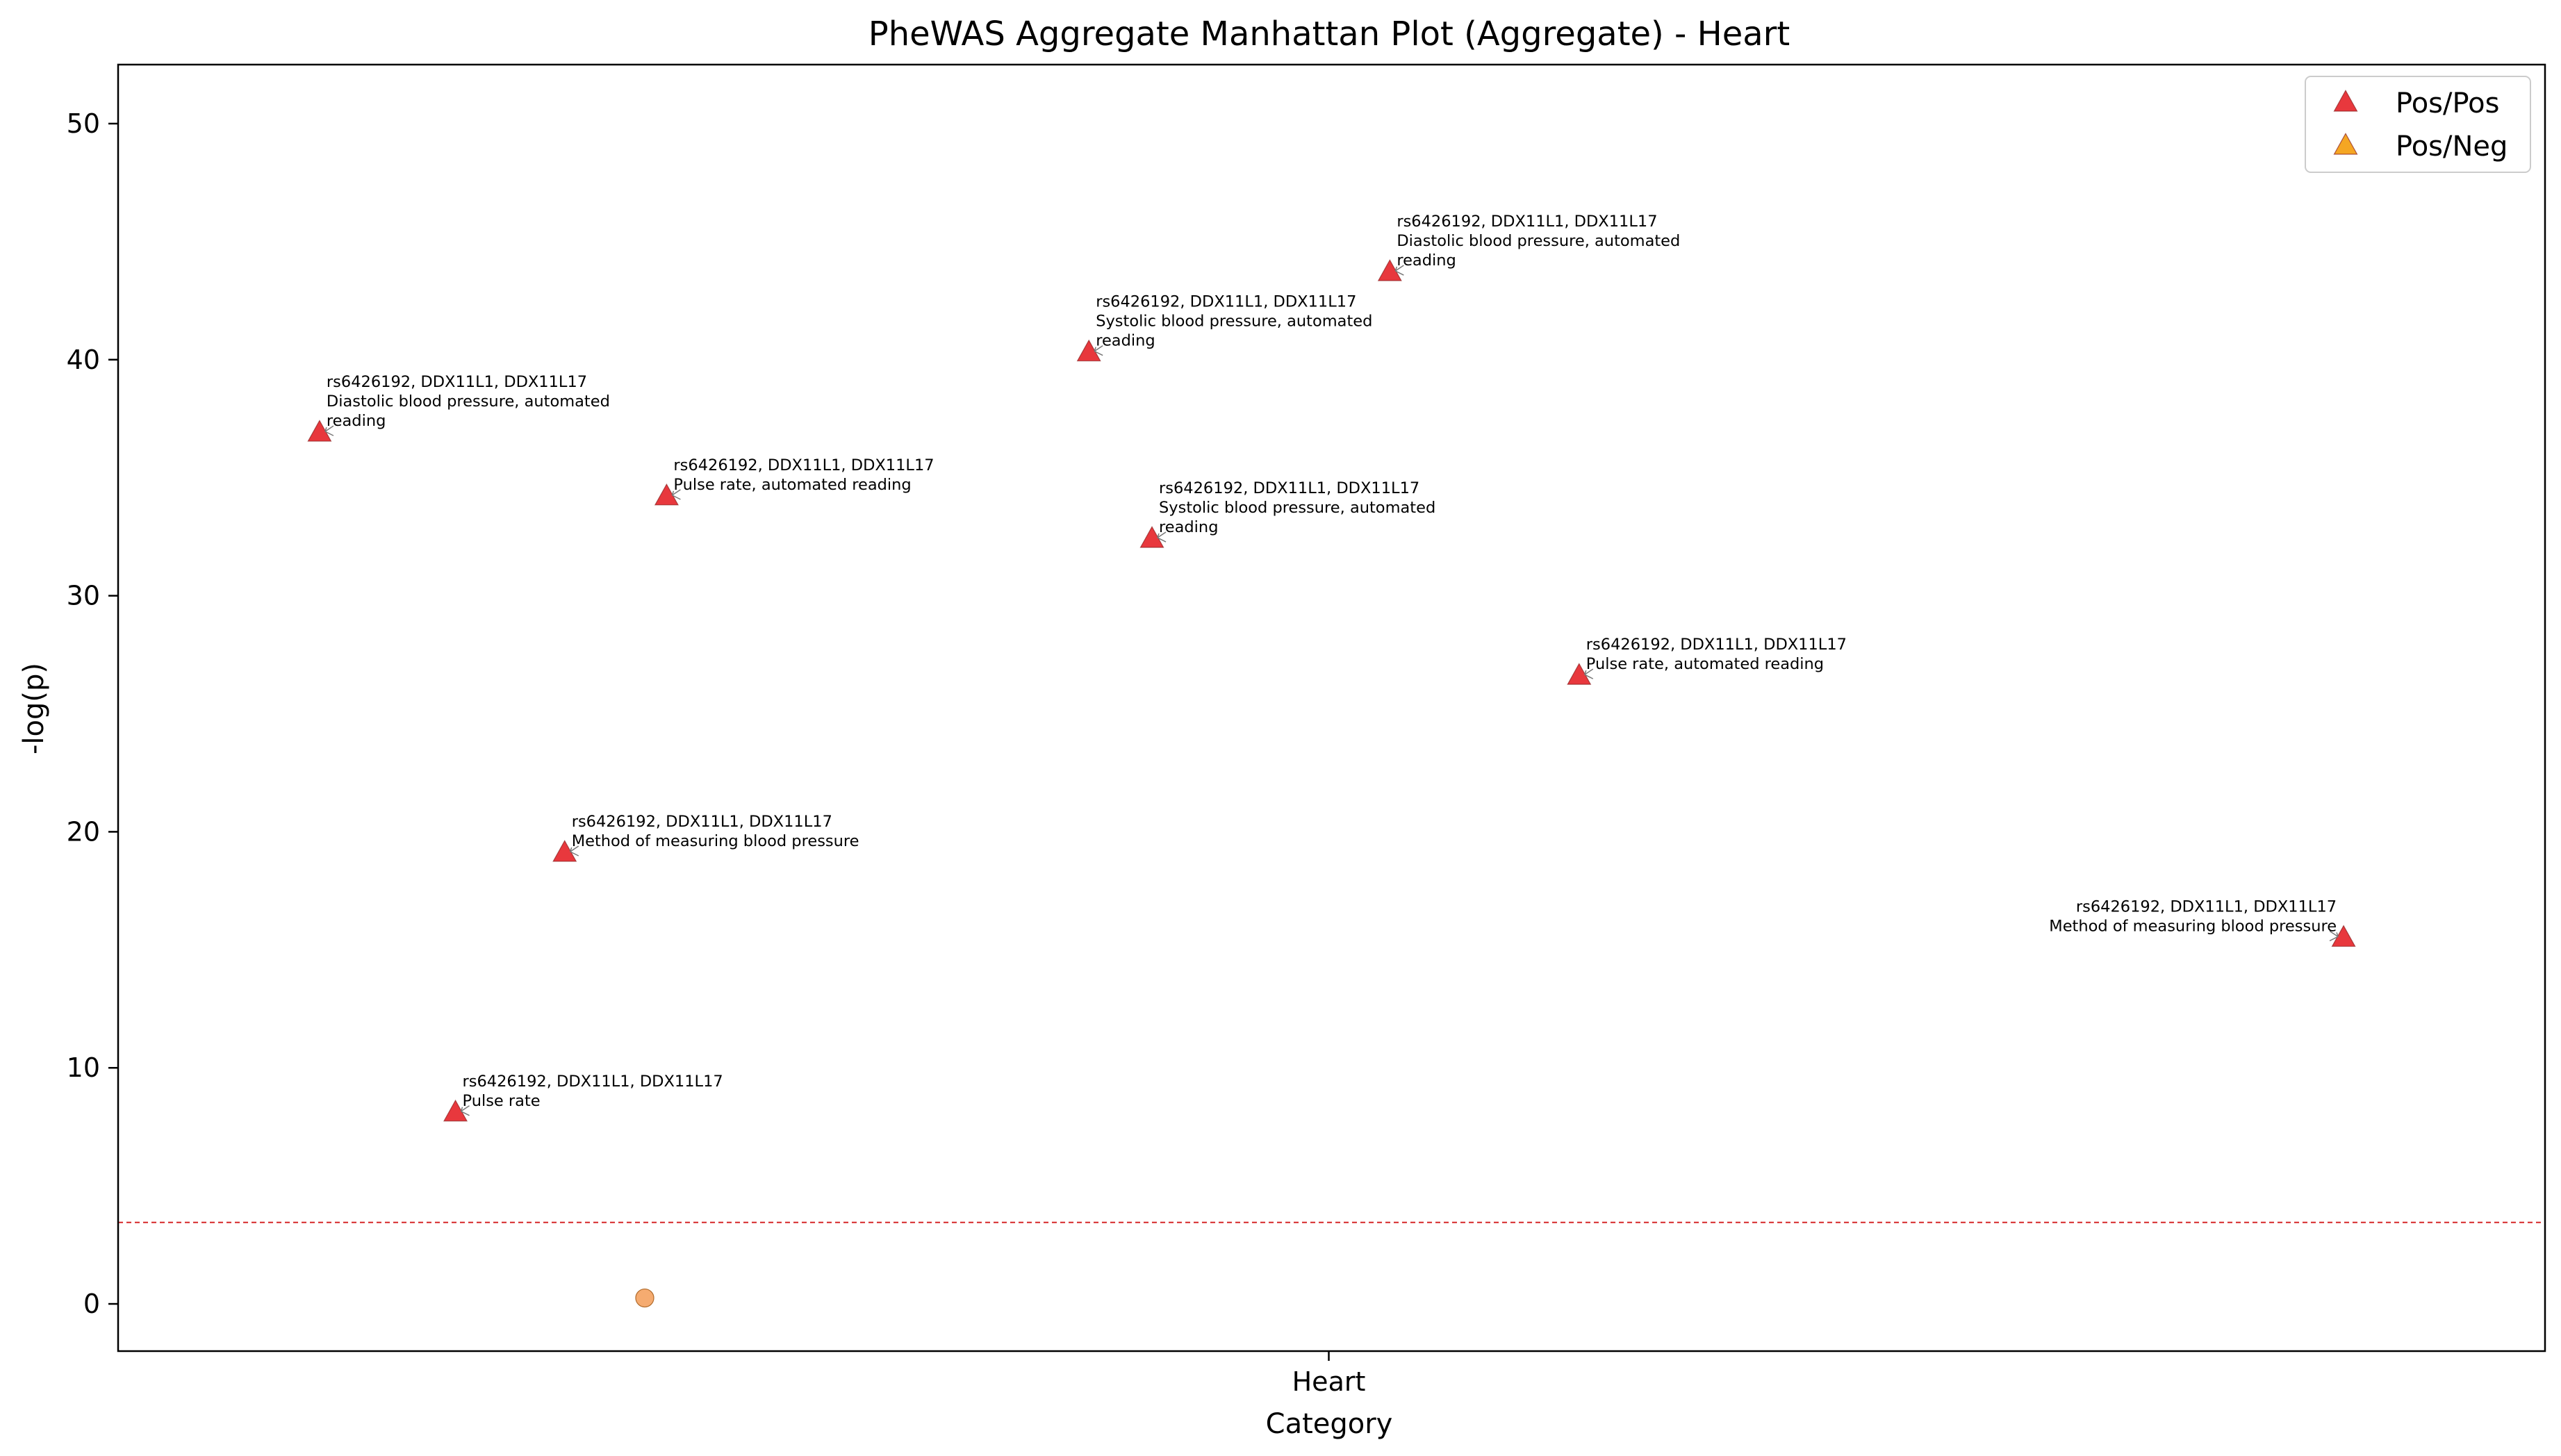 This screenshot has width=2561, height=1456. What do you see at coordinates (2448, 103) in the screenshot?
I see `legend-entry-label: Pos/Pos` at bounding box center [2448, 103].